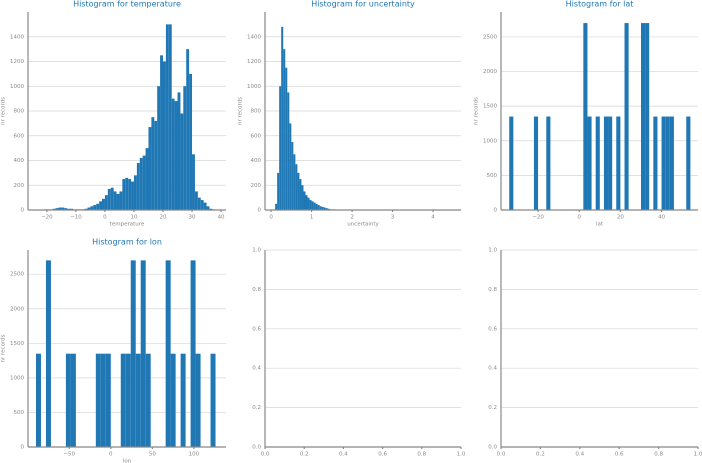 Image resolution: width=702 pixels, height=463 pixels. I want to click on y-tick-label: 0.2, so click(256, 408).